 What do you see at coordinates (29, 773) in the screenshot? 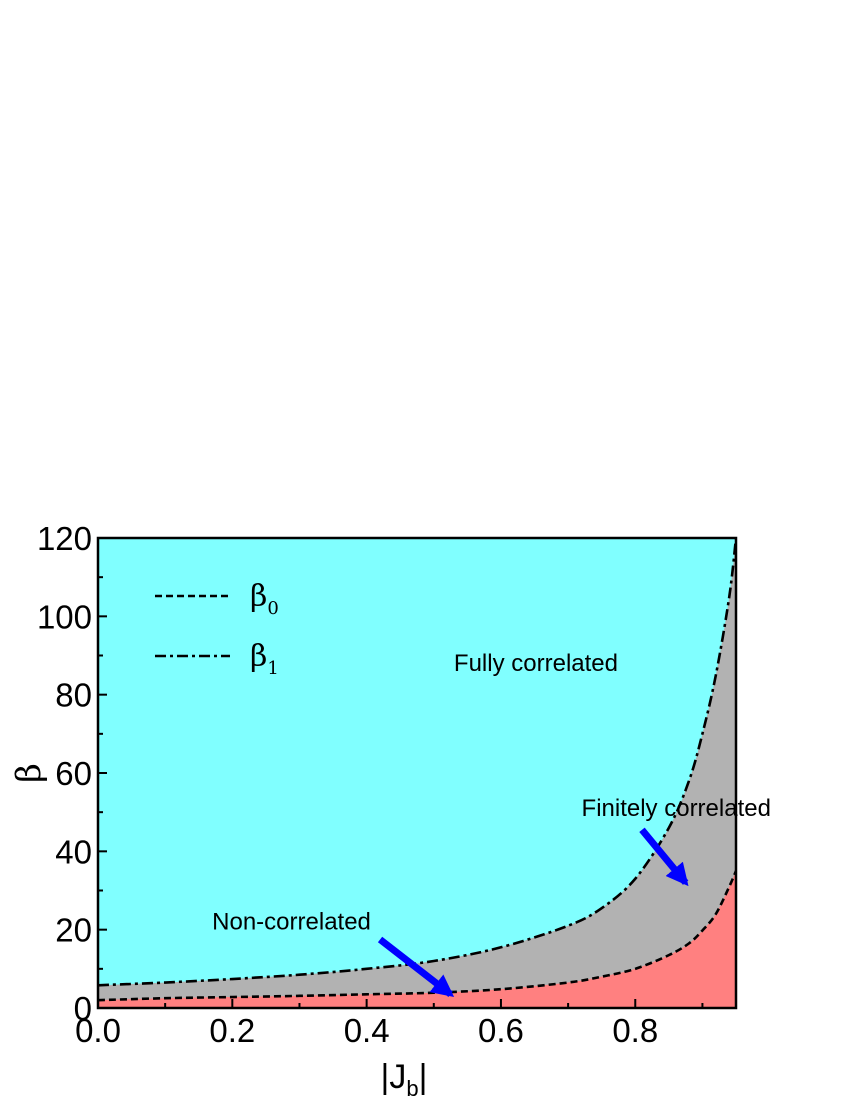
I see `y-axis-title: β` at bounding box center [29, 773].